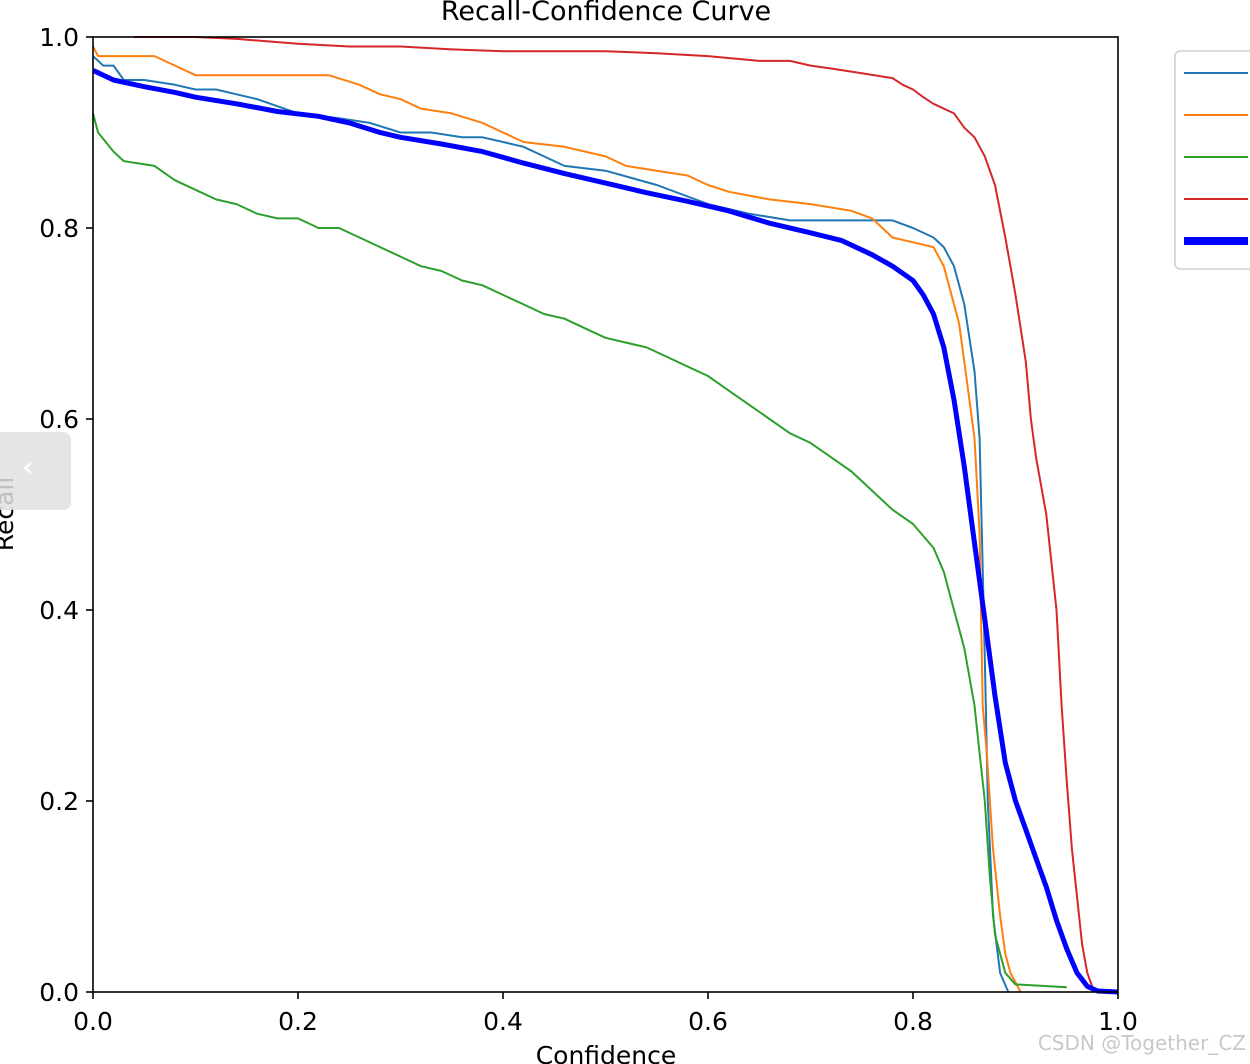 This screenshot has height=1064, width=1250. Describe the element at coordinates (59, 37) in the screenshot. I see `y-tick-label: 1.0` at that location.